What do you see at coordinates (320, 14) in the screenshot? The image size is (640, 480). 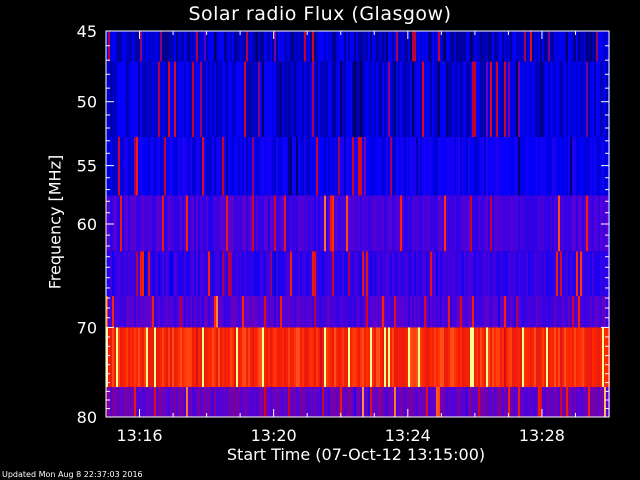 I see `chart-title: Solar radio Flux (Glasgow)` at bounding box center [320, 14].